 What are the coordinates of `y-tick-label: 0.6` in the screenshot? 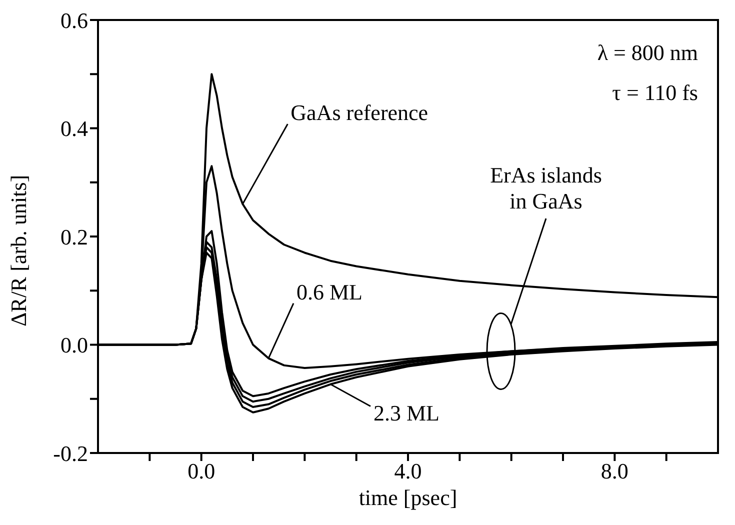 It's located at (74, 20).